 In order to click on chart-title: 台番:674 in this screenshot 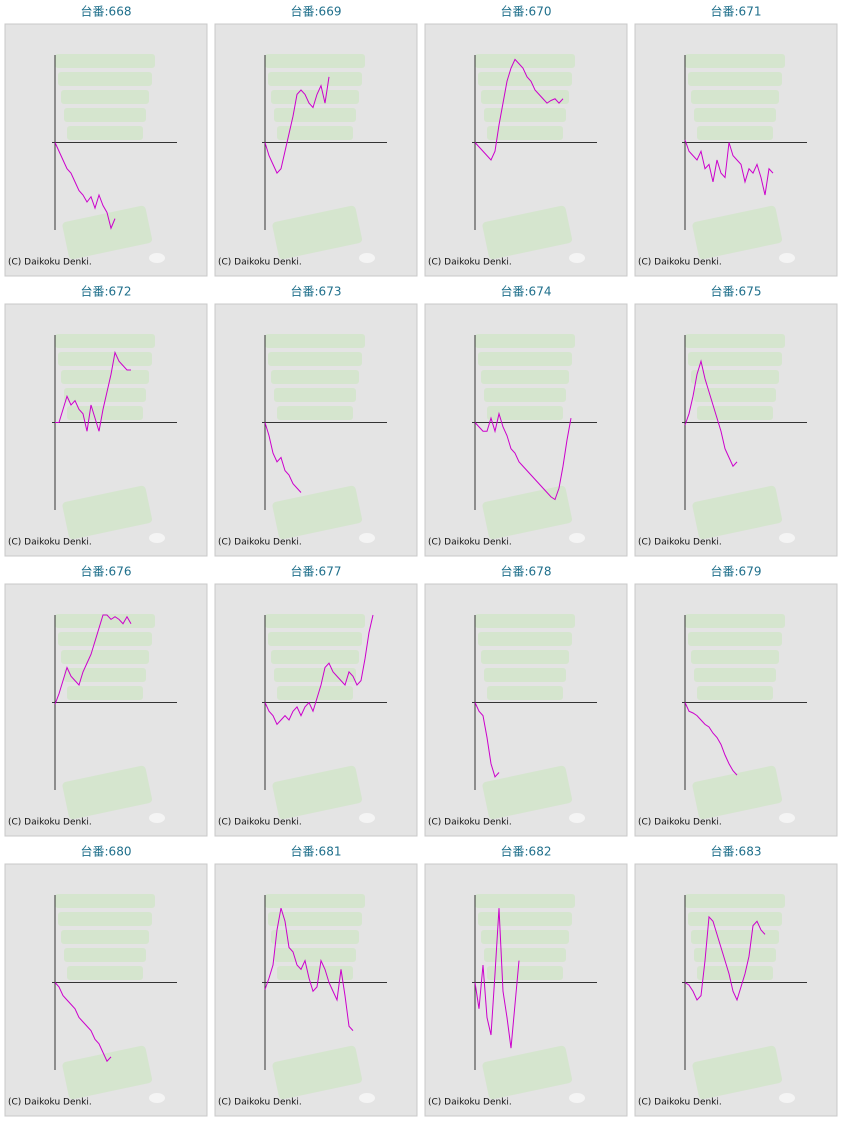, I will do `click(526, 291)`.